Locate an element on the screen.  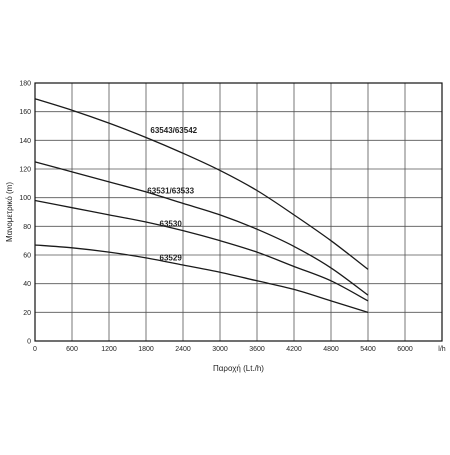
series-label: 63530 is located at coordinates (171, 223).